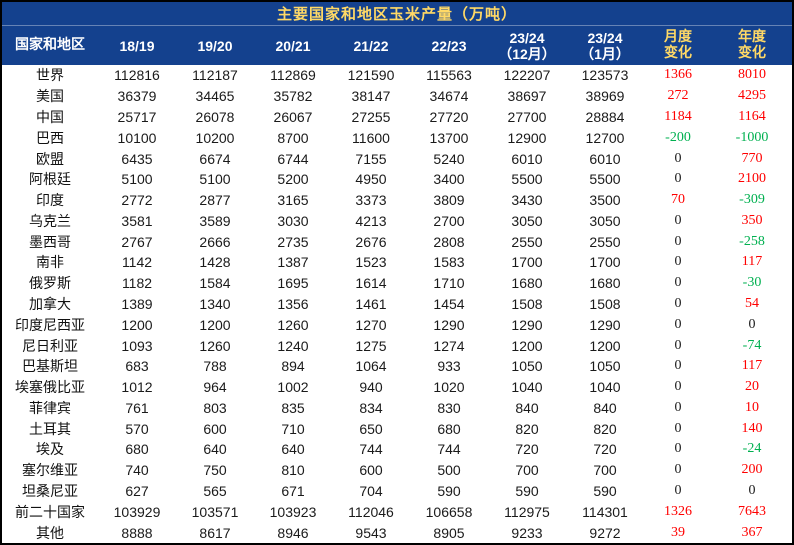 Image resolution: width=794 pixels, height=545 pixels. I want to click on country-cell: 埃塞俄比亚, so click(50, 389).